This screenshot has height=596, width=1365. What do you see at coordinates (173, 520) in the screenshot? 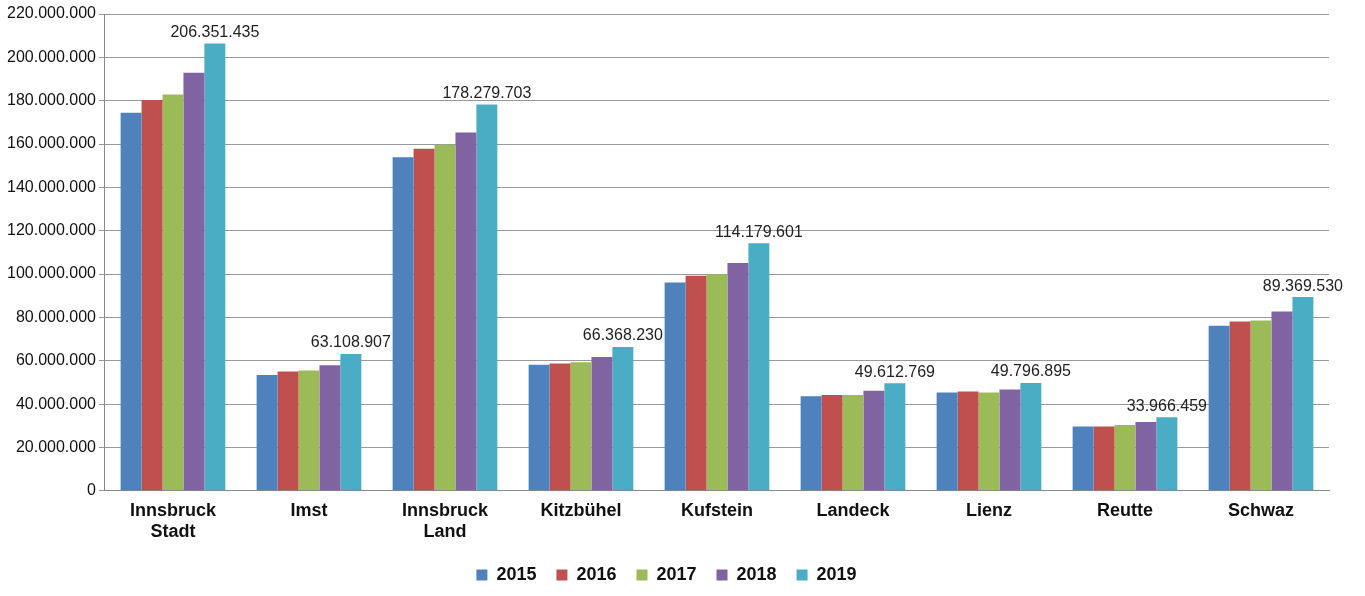
I see `x-tick-label: Innsbruck Stadt` at bounding box center [173, 520].